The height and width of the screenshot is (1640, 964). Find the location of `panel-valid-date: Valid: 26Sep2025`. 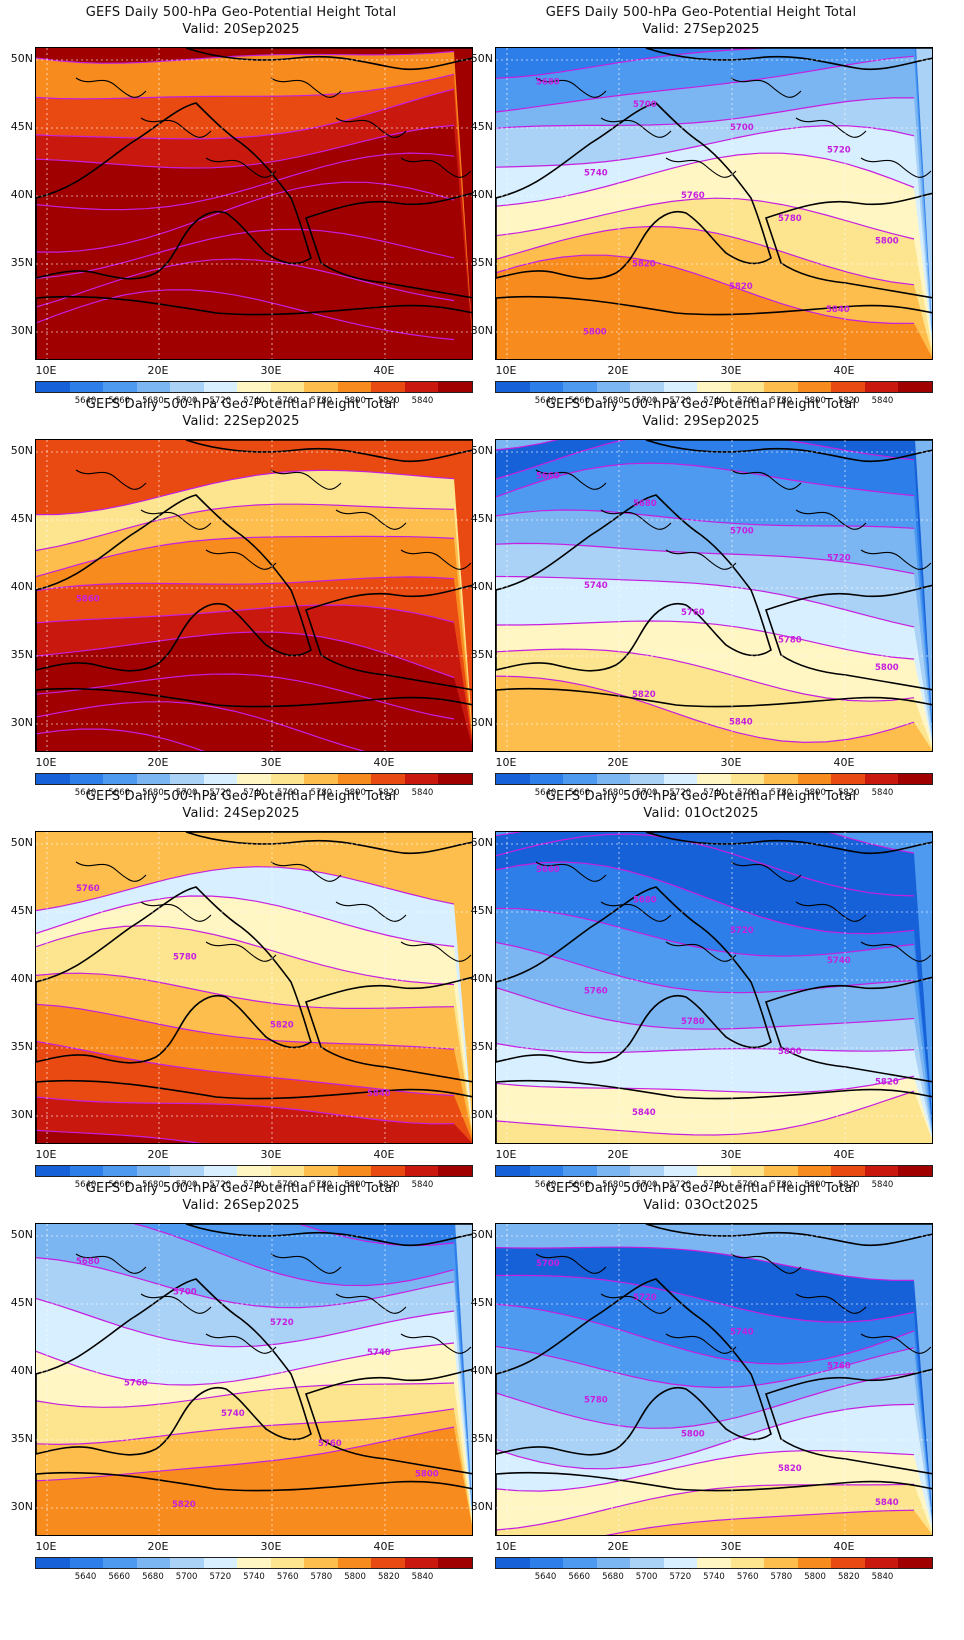

panel-valid-date: Valid: 26Sep2025 is located at coordinates (241, 1205).